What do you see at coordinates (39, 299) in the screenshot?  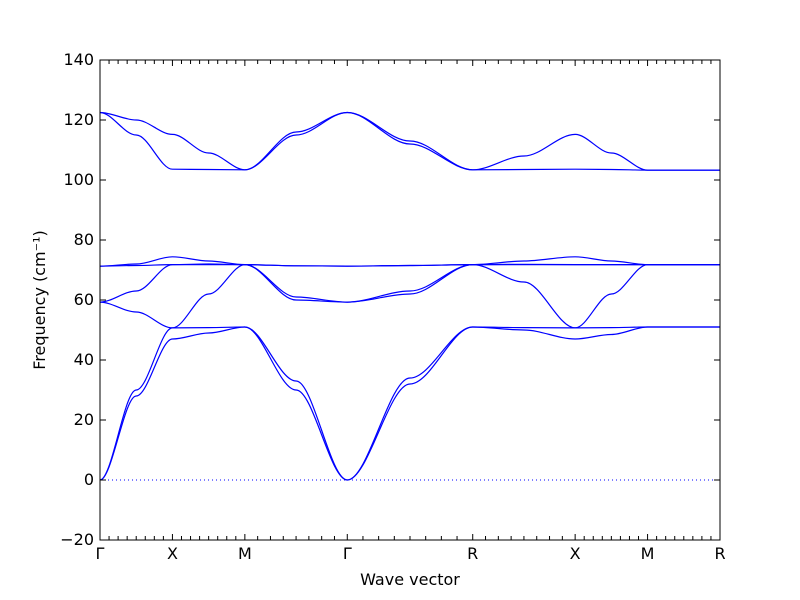 I see `y-axis-label: Frequency (cm⁻¹)` at bounding box center [39, 299].